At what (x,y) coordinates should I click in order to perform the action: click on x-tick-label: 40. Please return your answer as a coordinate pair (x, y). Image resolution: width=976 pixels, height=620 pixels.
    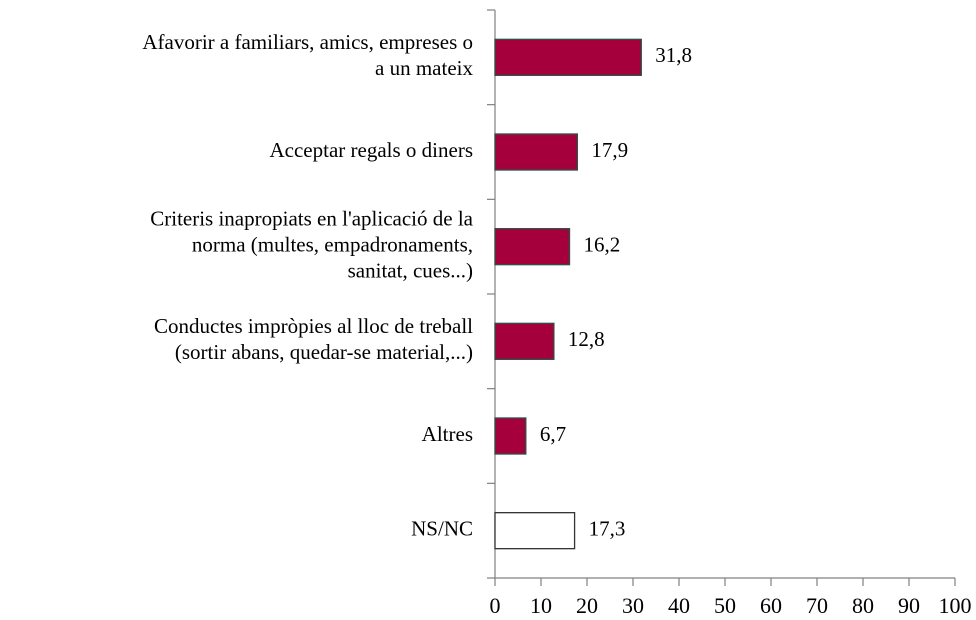
    Looking at the image, I should click on (679, 605).